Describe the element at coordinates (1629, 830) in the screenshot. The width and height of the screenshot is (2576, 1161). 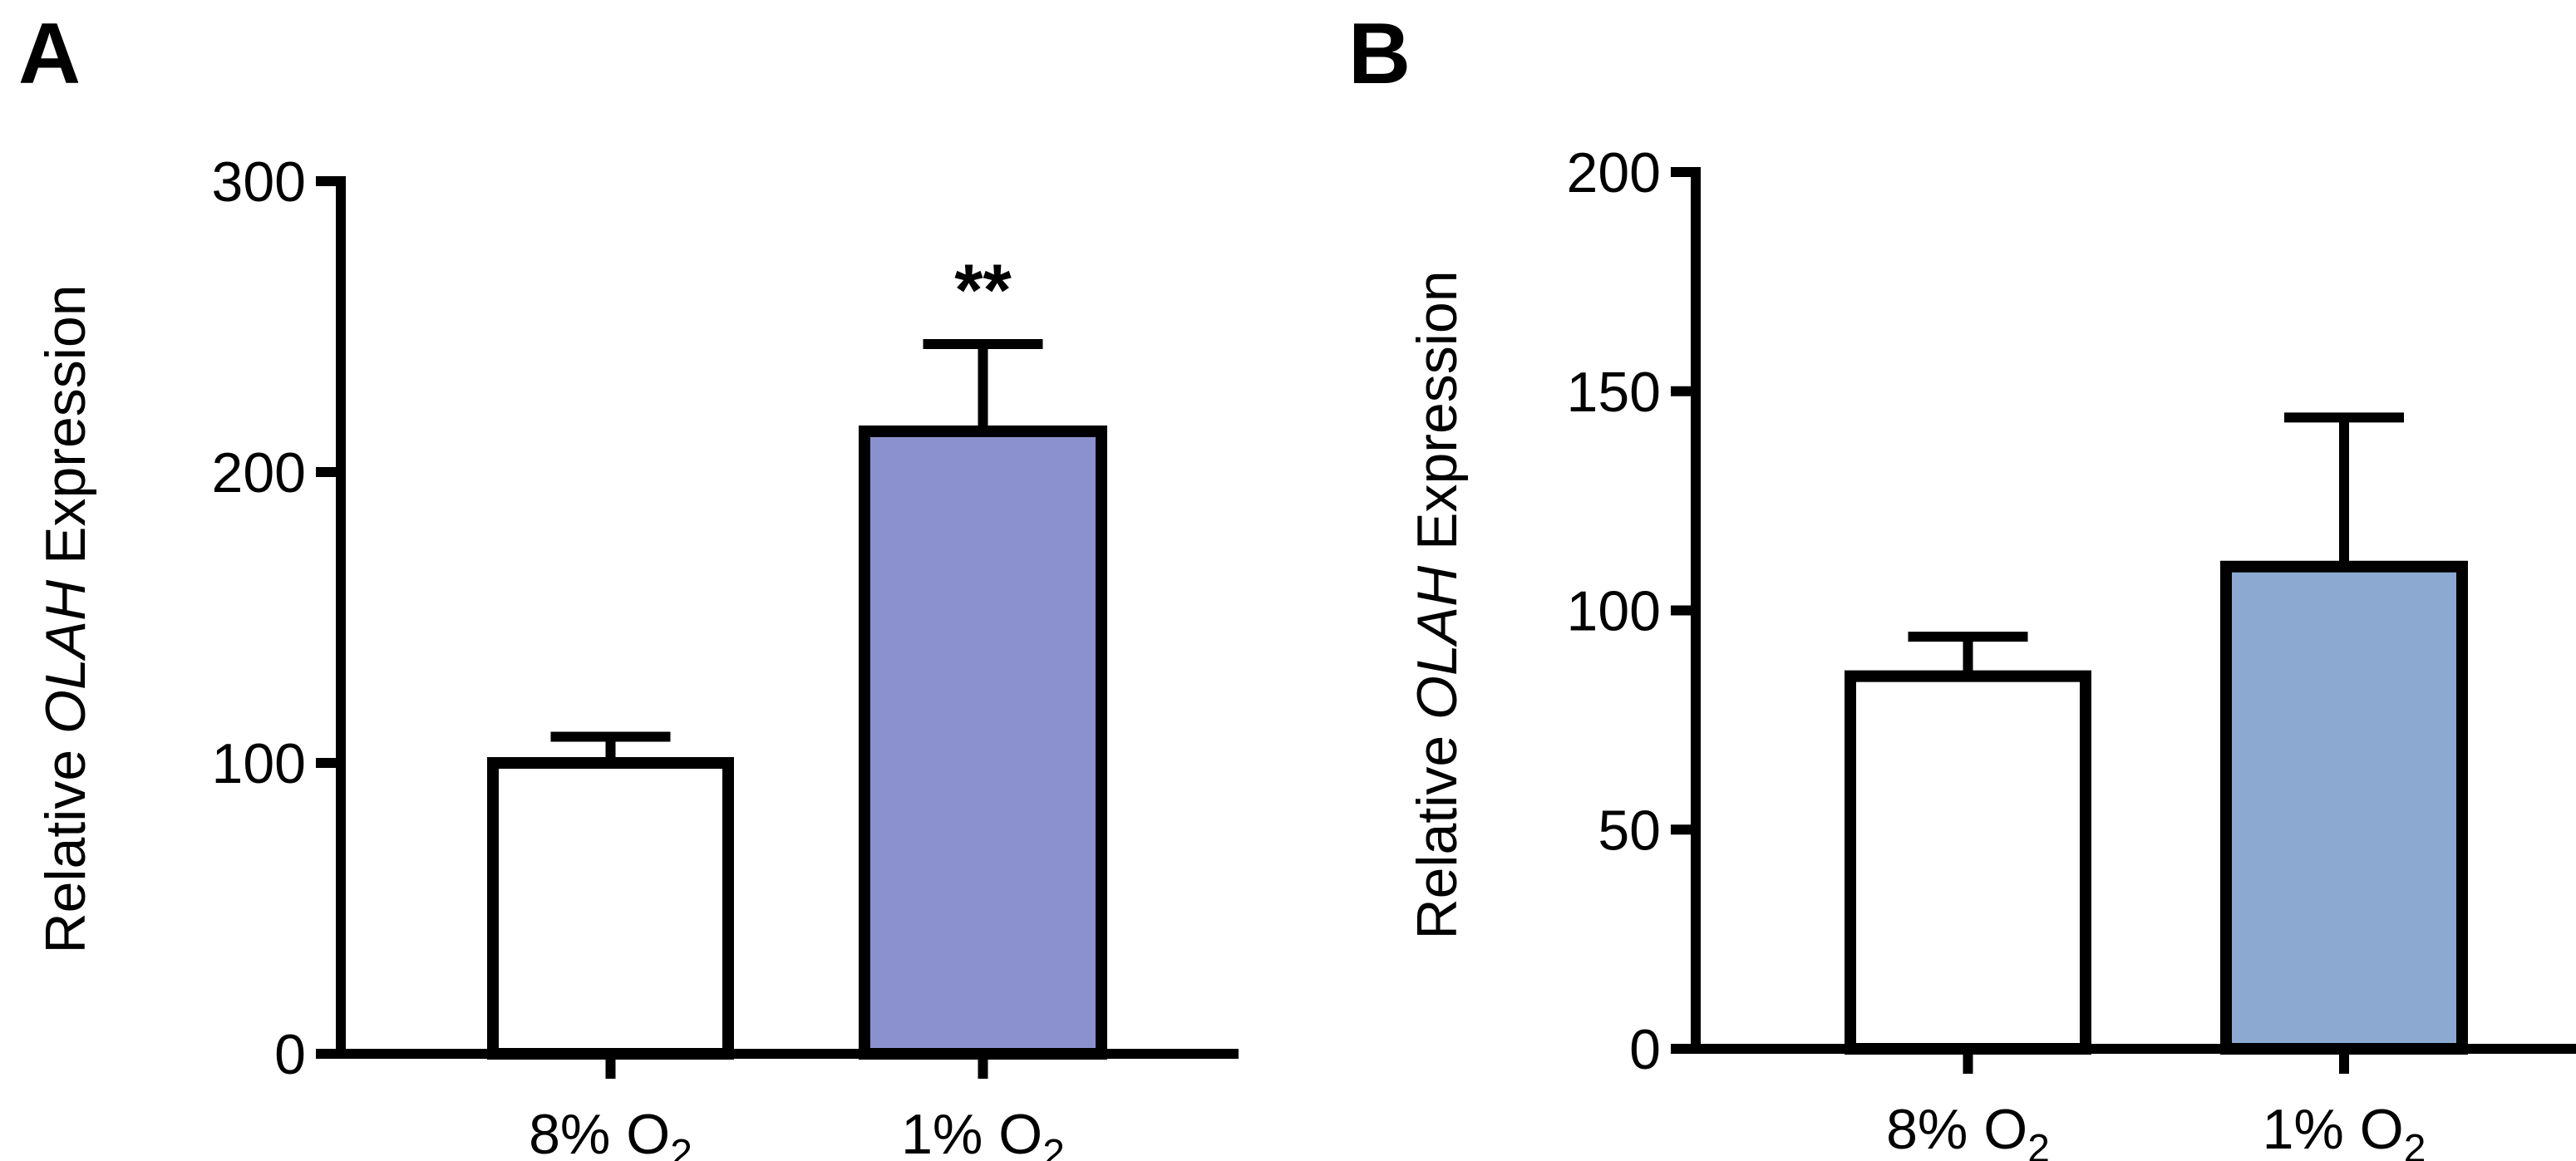
I see `y-tick-label: 50` at that location.